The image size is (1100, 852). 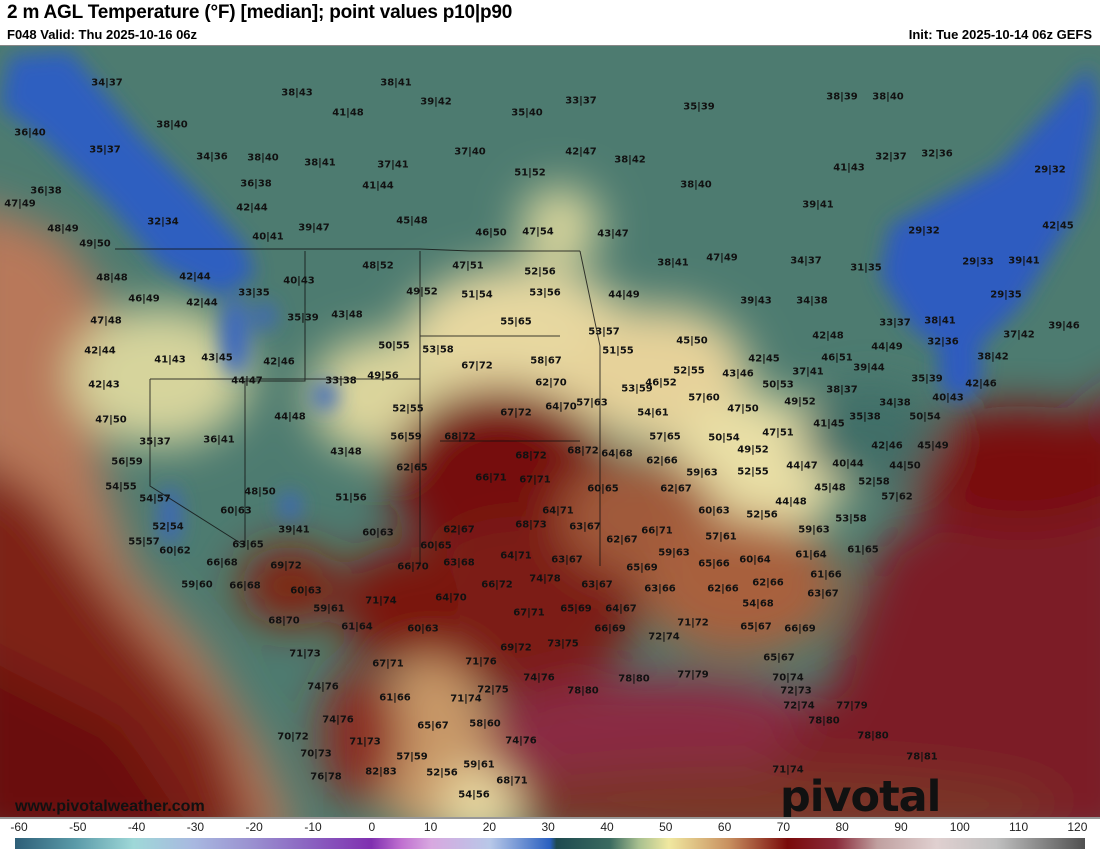 I want to click on colorbar-tick-label: 50, so click(x=666, y=827).